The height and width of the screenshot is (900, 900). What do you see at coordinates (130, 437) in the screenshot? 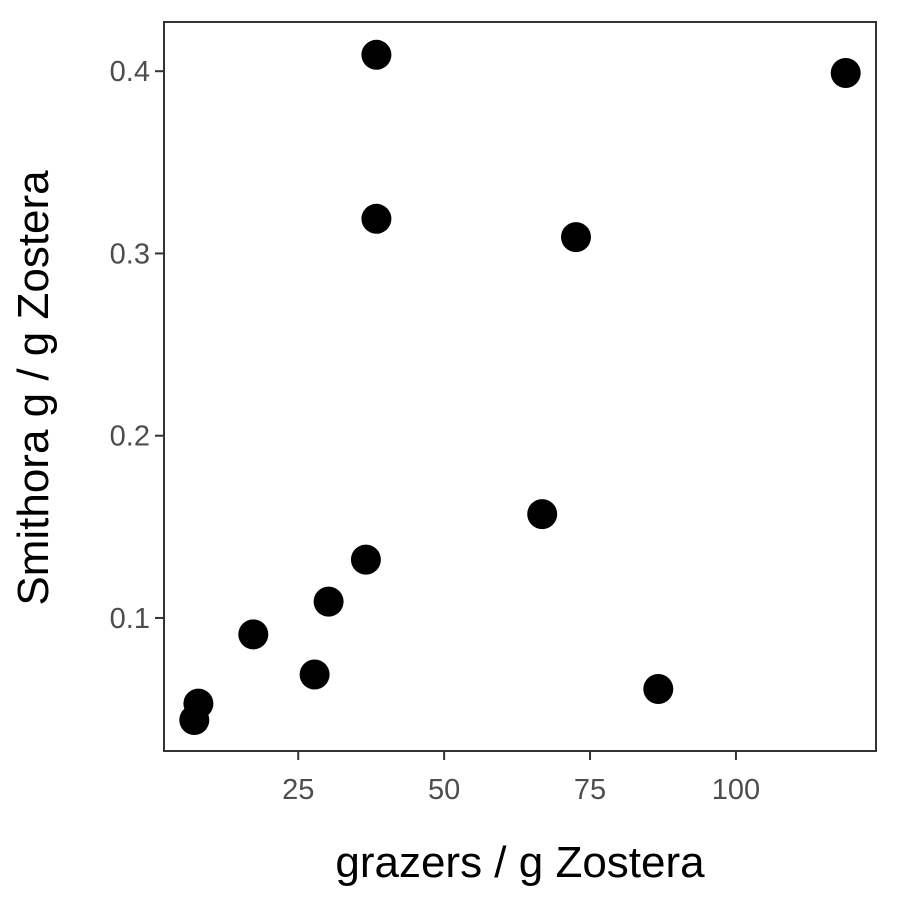
I see `y-tick-label: 0.2` at bounding box center [130, 437].